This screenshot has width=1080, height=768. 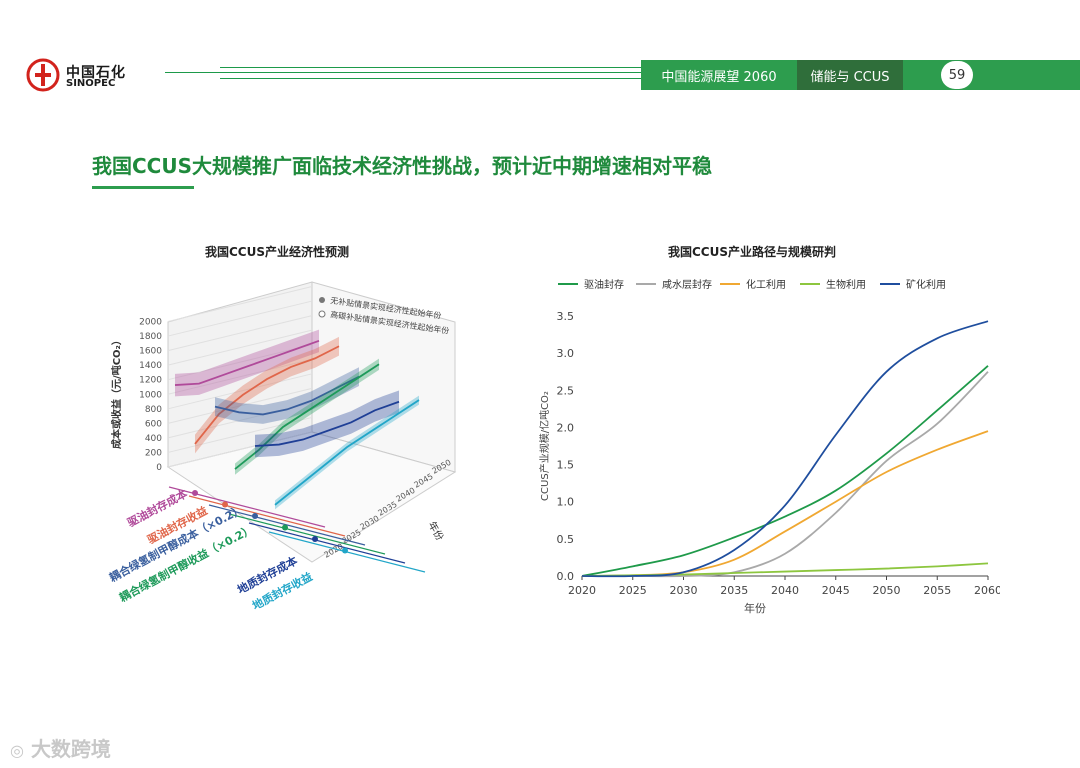 I want to click on z-tick-label: 1600, so click(x=150, y=352).